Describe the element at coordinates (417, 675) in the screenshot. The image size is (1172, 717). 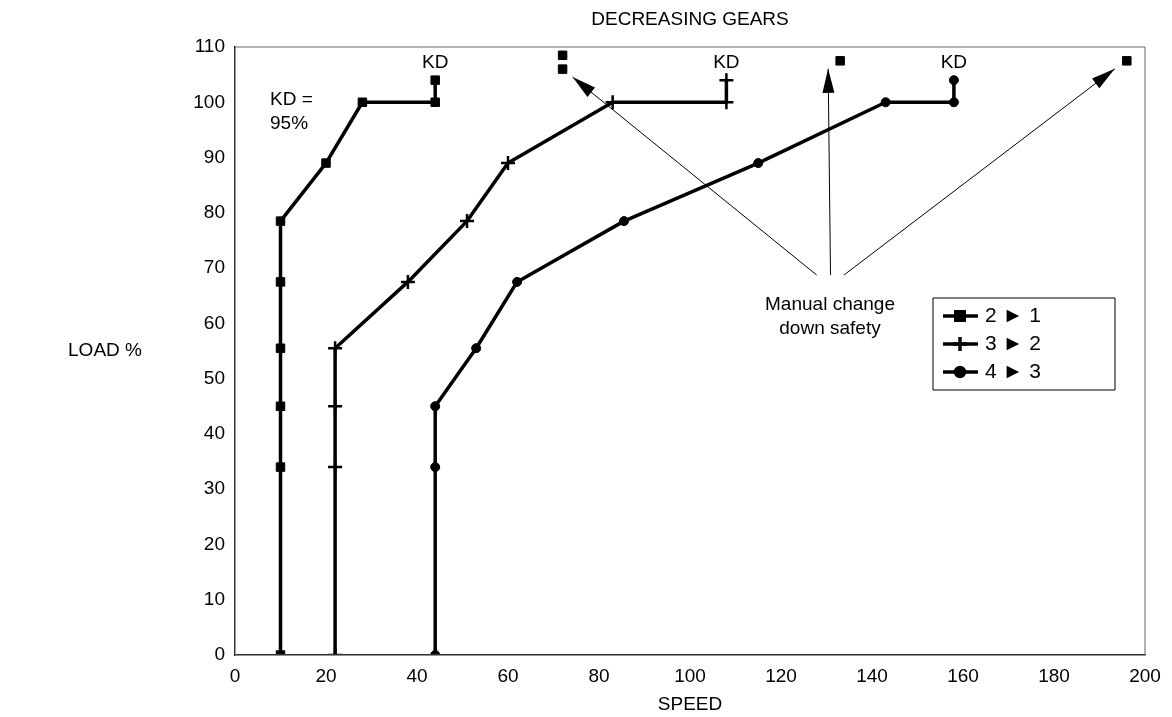
I see `x-tick-label: 40` at that location.